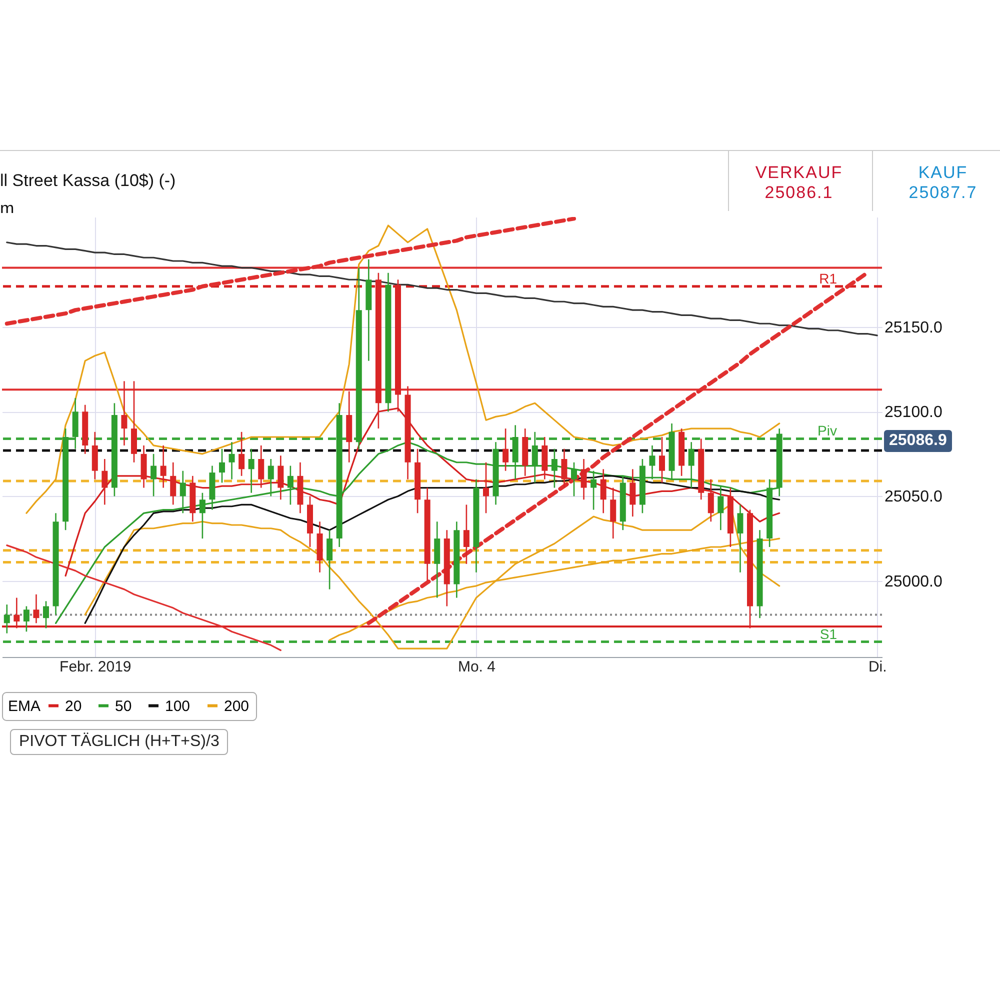 The width and height of the screenshot is (1000, 1000). What do you see at coordinates (943, 173) in the screenshot?
I see `text: KAUF` at bounding box center [943, 173].